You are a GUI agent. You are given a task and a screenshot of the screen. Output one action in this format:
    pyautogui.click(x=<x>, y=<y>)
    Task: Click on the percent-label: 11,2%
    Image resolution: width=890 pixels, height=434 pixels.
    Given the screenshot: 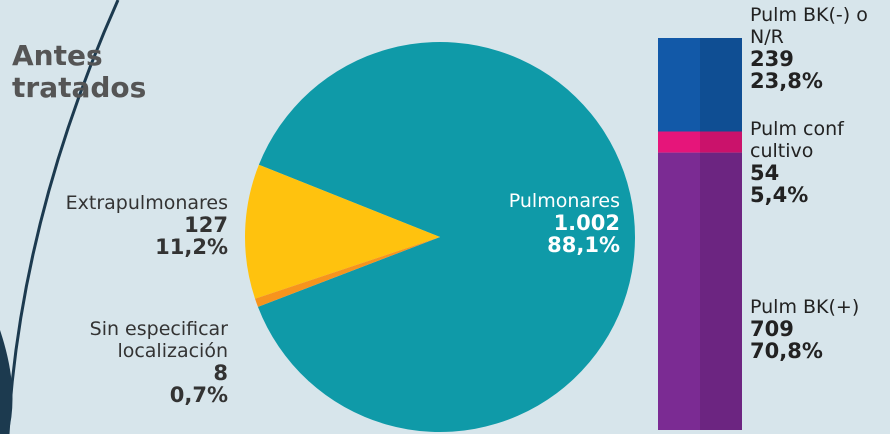 What is the action you would take?
    pyautogui.click(x=191, y=247)
    